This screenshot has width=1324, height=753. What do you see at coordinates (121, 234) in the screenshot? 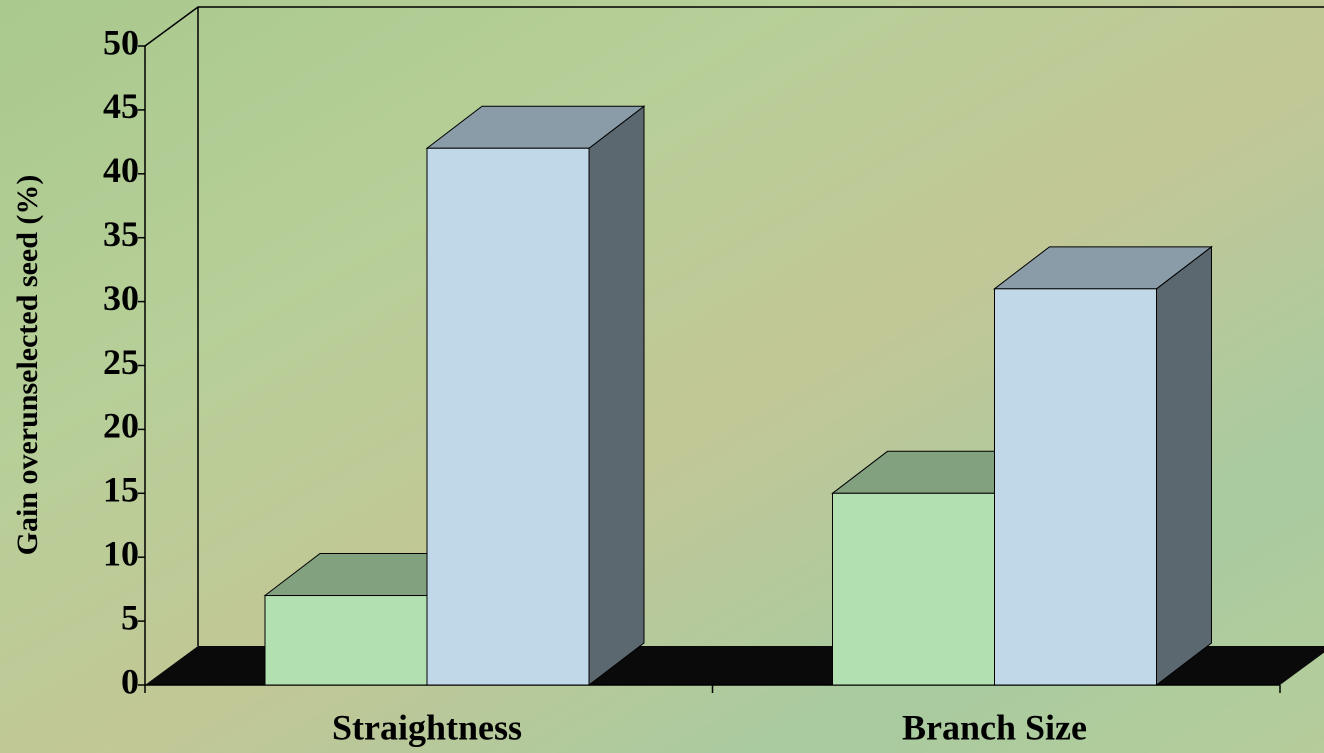
I see `y-tick-label: 35` at bounding box center [121, 234].